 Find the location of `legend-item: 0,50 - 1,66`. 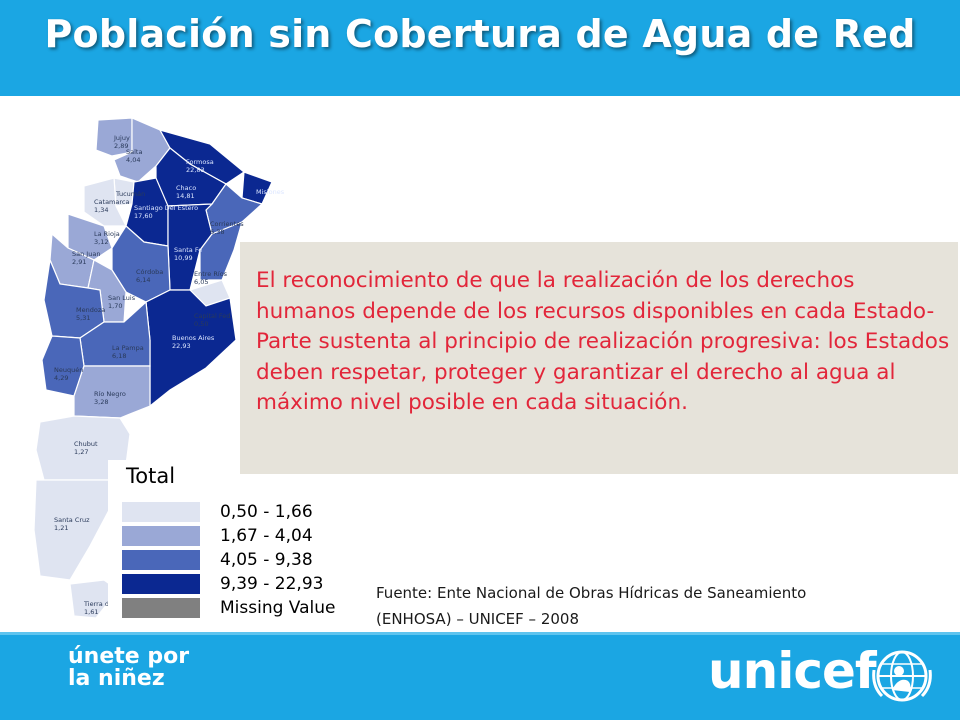

legend-item: 0,50 - 1,66 is located at coordinates (237, 511).